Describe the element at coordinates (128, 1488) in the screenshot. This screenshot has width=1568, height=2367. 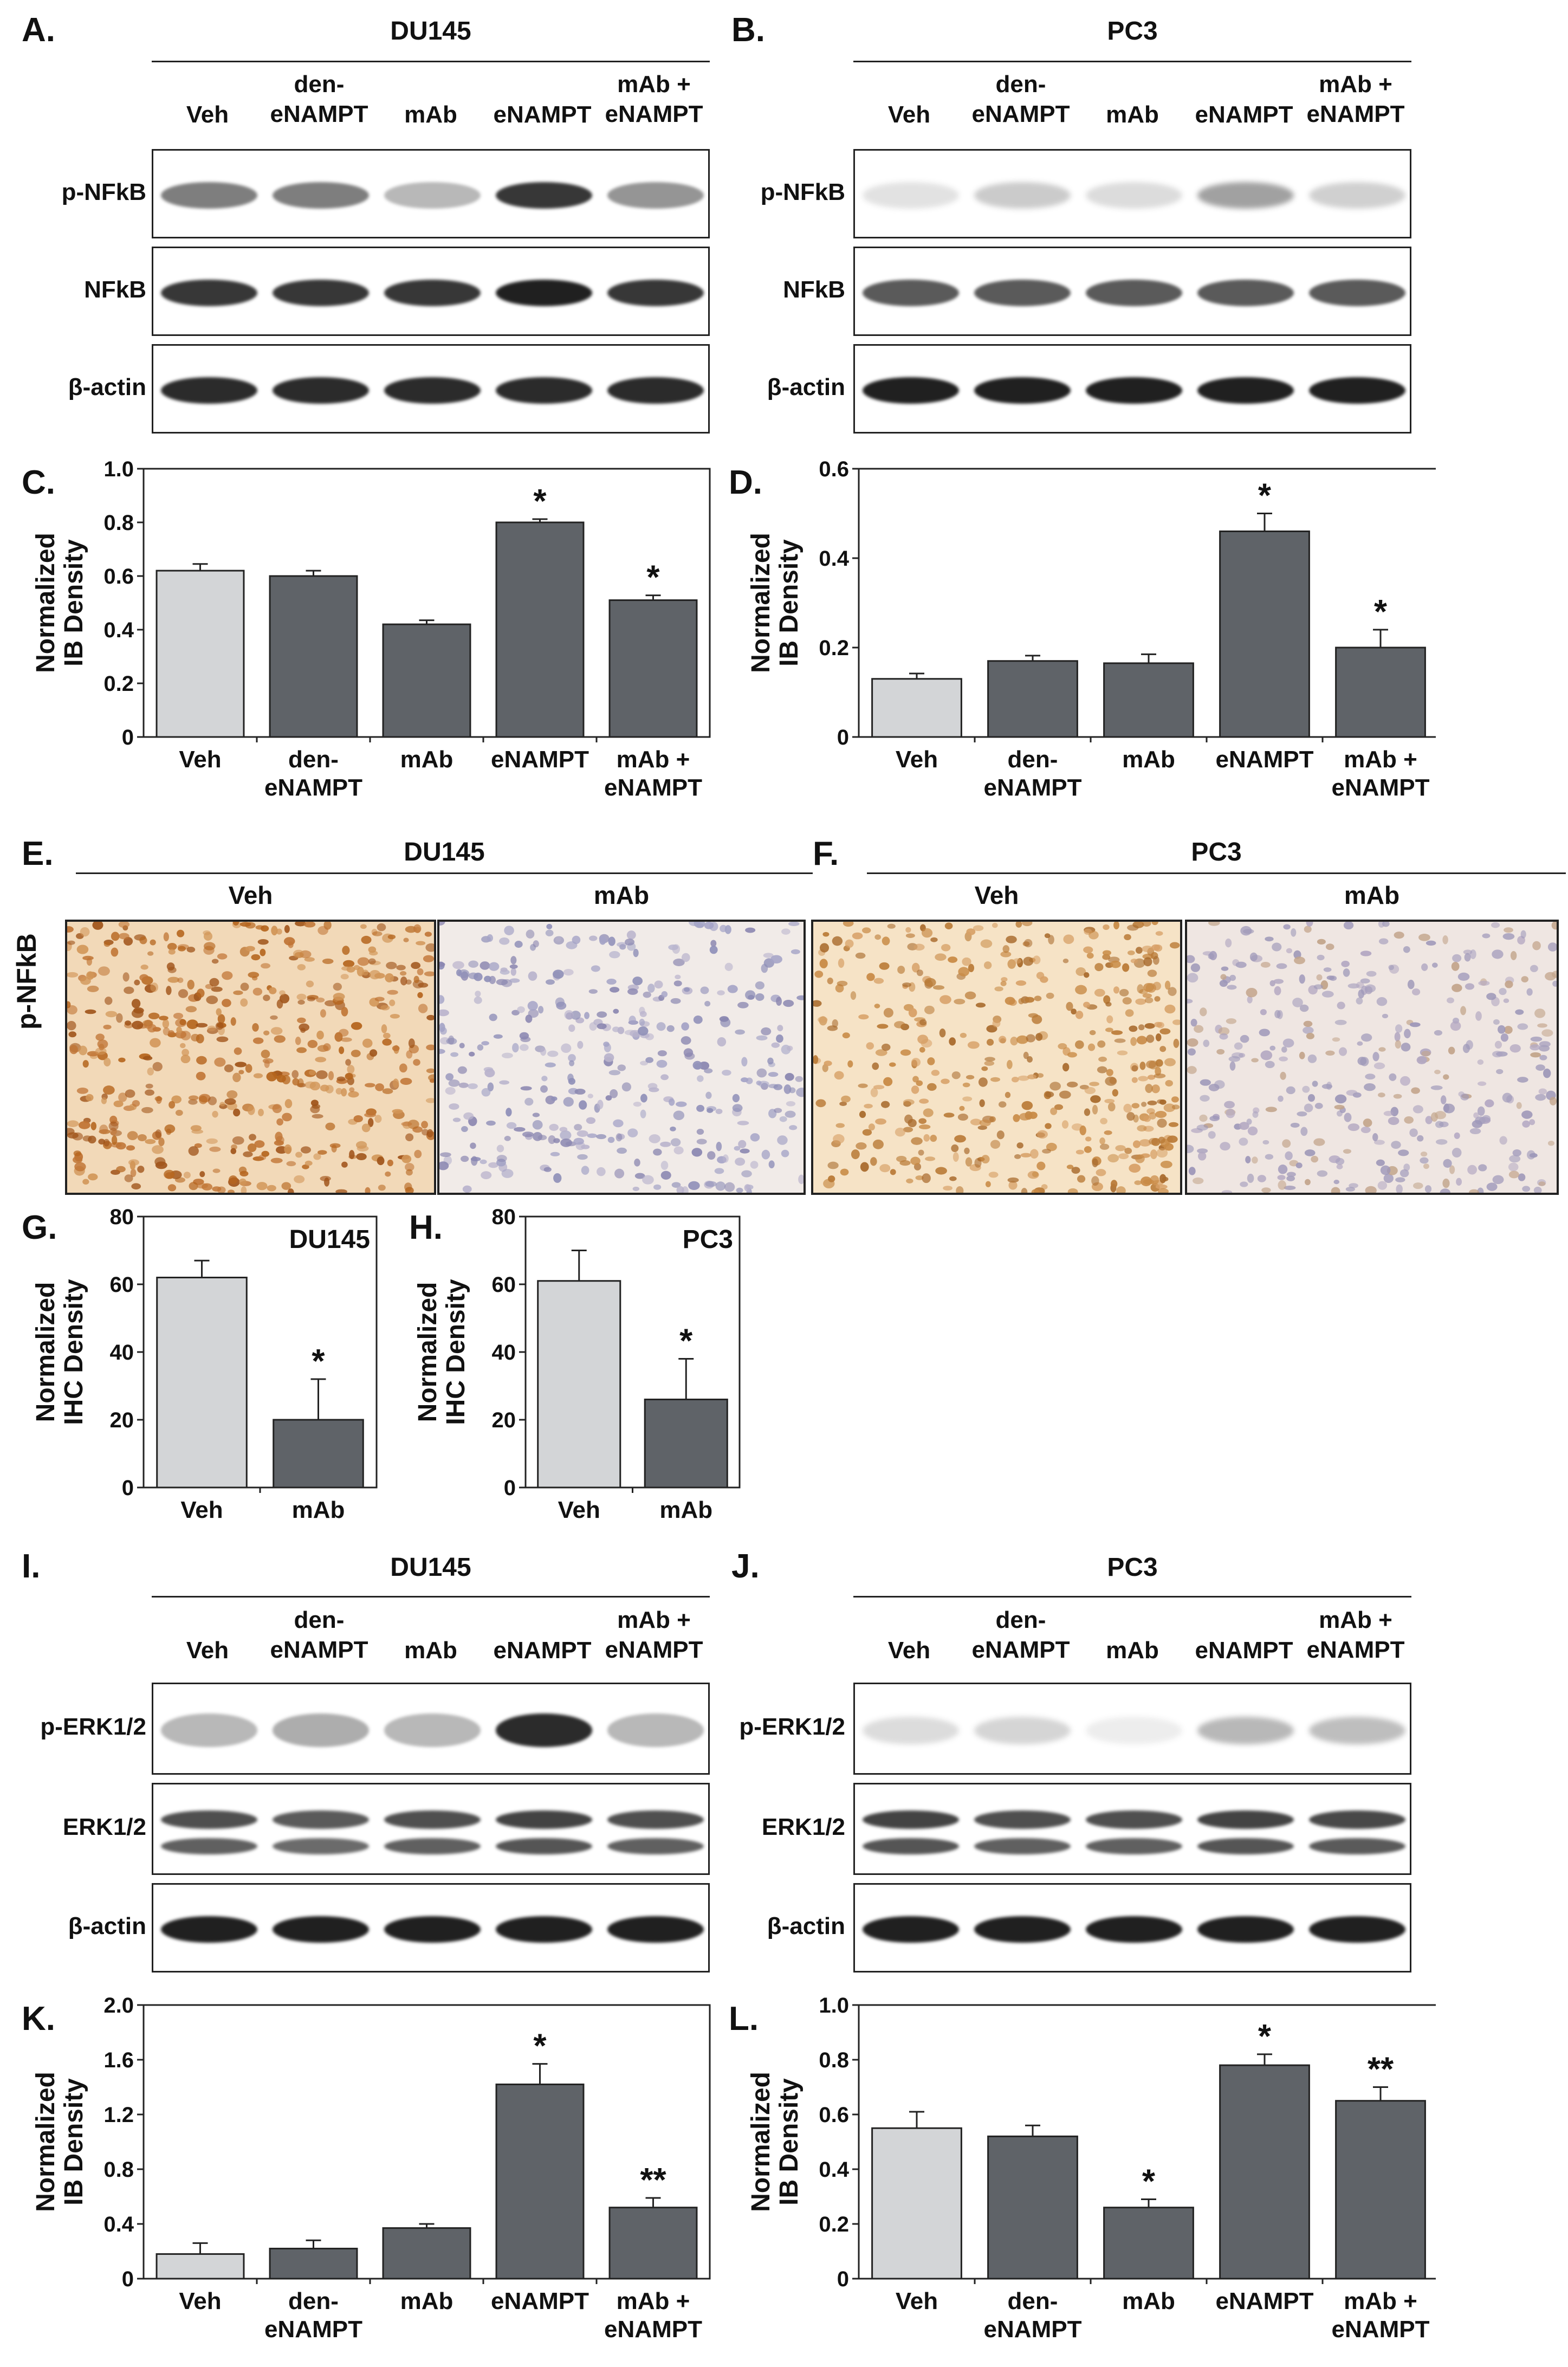
I see `y-tick-label: 0` at that location.